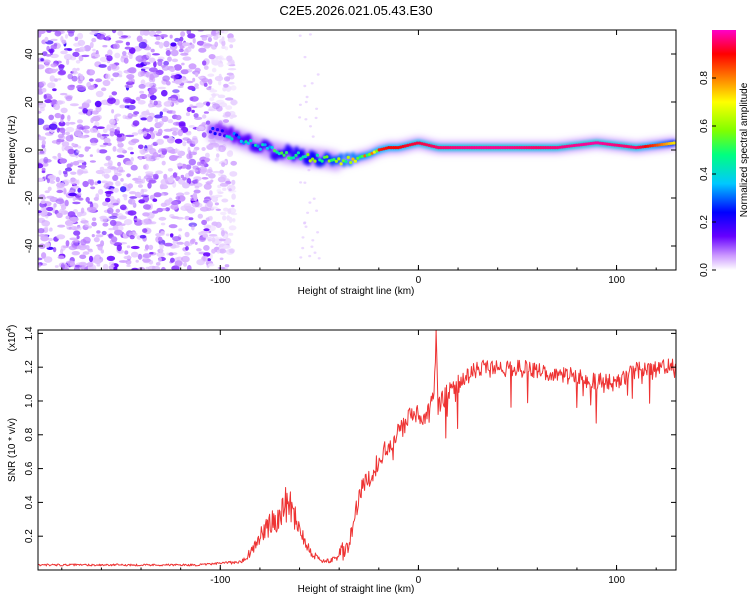 This screenshot has height=600, width=750. What do you see at coordinates (355, 10) in the screenshot?
I see `figure-title: C2E5.2026.021.05.43.E30` at bounding box center [355, 10].